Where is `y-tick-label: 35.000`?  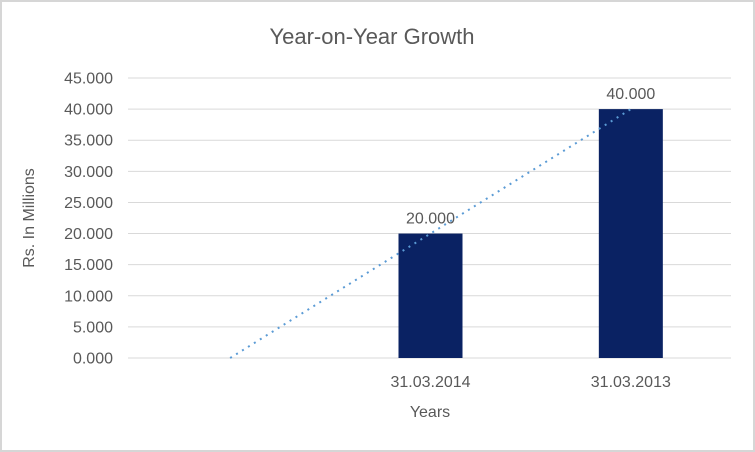 y-tick-label: 35.000 is located at coordinates (88, 141).